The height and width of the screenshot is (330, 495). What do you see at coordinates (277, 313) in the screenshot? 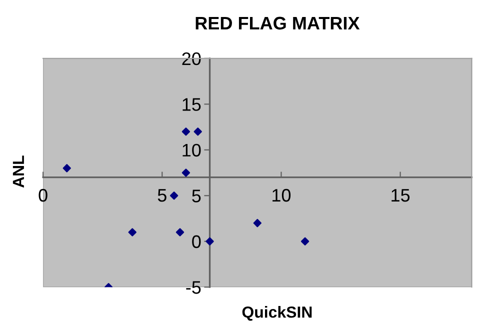
I see `x-axis-title: QuickSIN` at bounding box center [277, 313].